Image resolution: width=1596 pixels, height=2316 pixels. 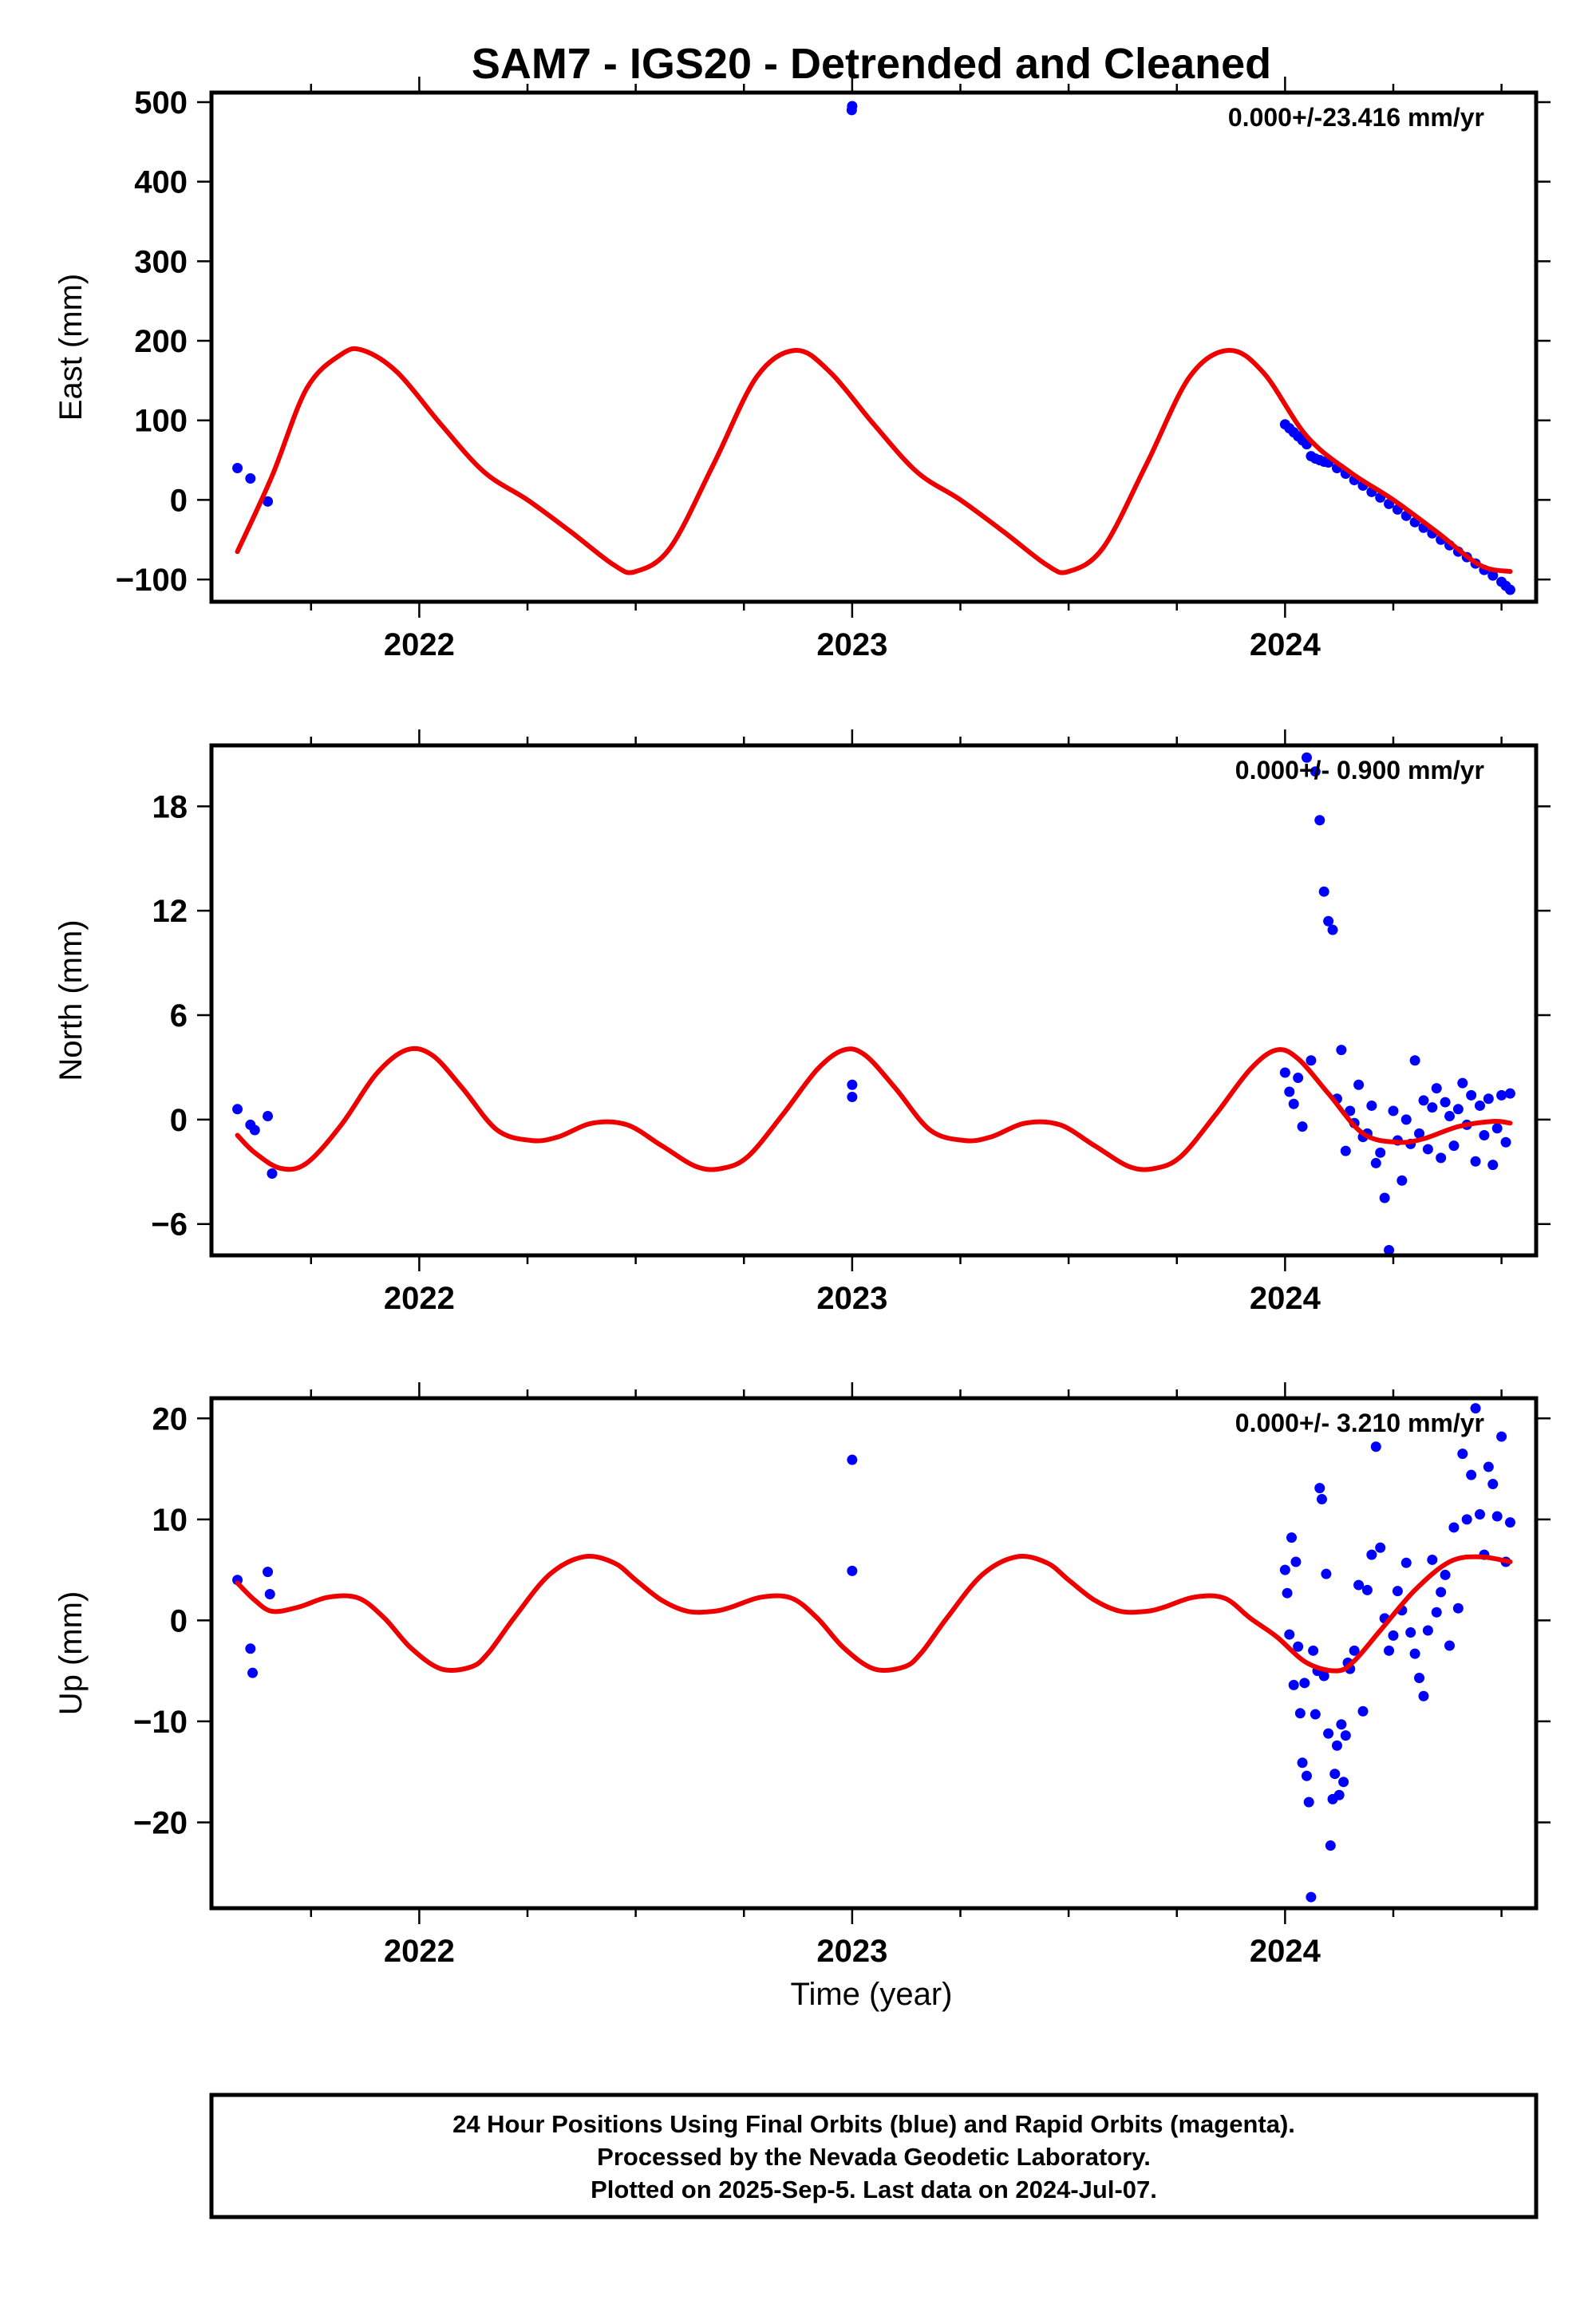 I want to click on up-rate-label: 0.000+/- 3.210 mm/yr, so click(x=1359, y=1423).